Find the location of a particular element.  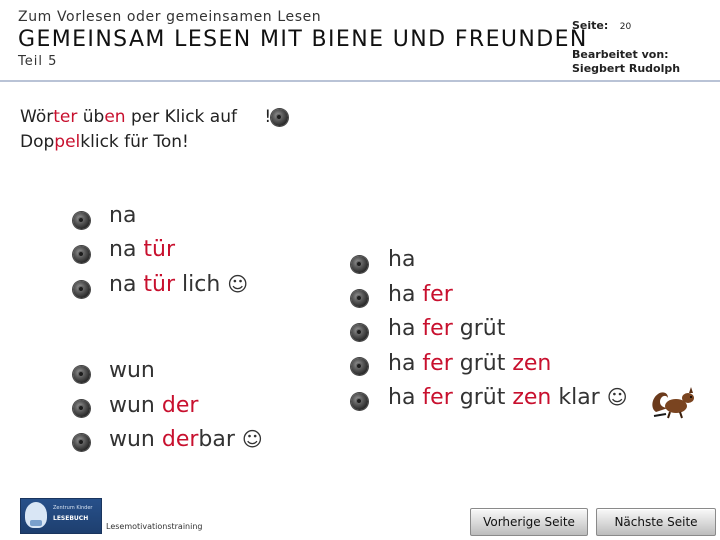

instruction-text: ! is located at coordinates (268, 117).